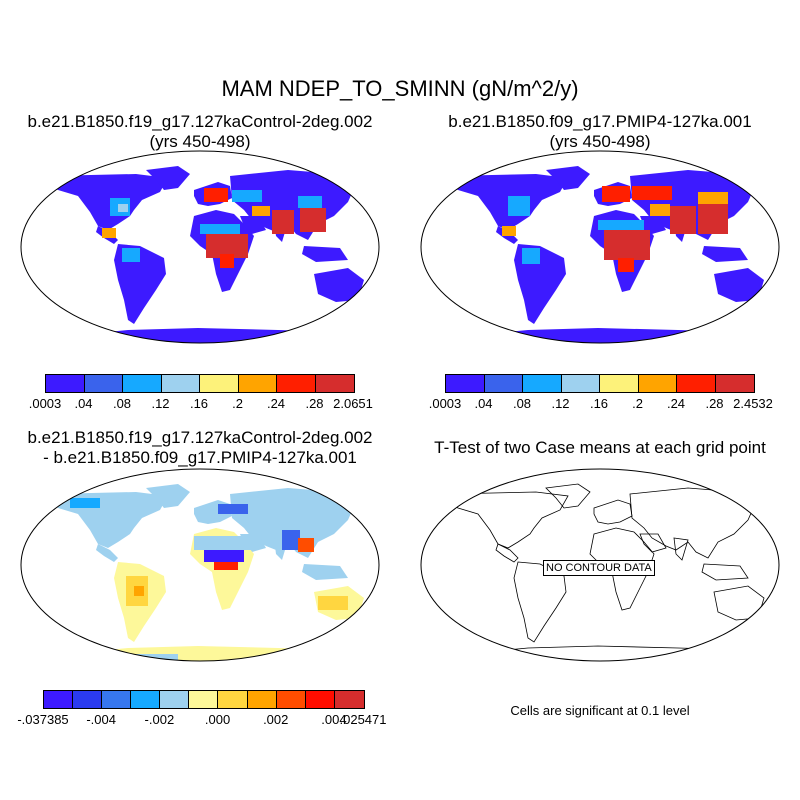 Image resolution: width=800 pixels, height=800 pixels. What do you see at coordinates (560, 403) in the screenshot?
I see `colorbar-2-label: .12` at bounding box center [560, 403].